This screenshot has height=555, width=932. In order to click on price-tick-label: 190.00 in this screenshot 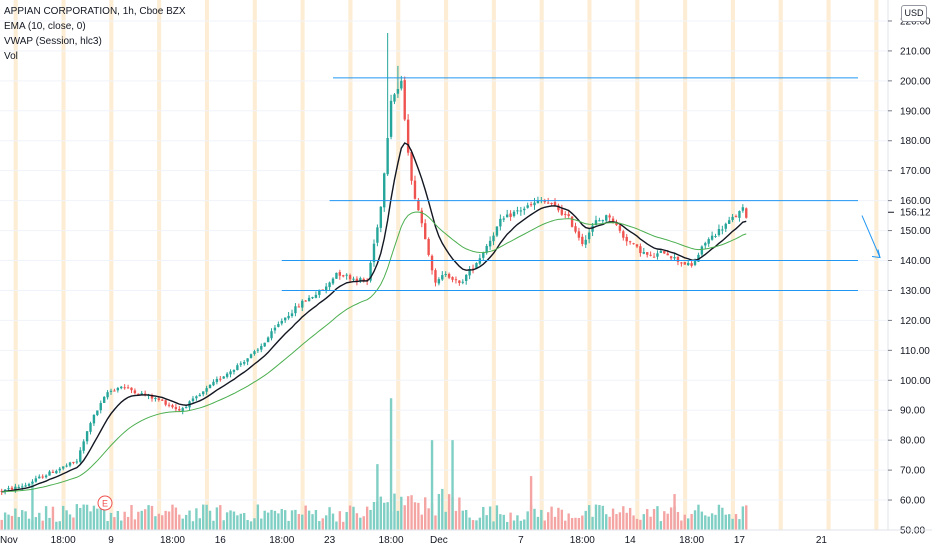, I will do `click(915, 111)`.